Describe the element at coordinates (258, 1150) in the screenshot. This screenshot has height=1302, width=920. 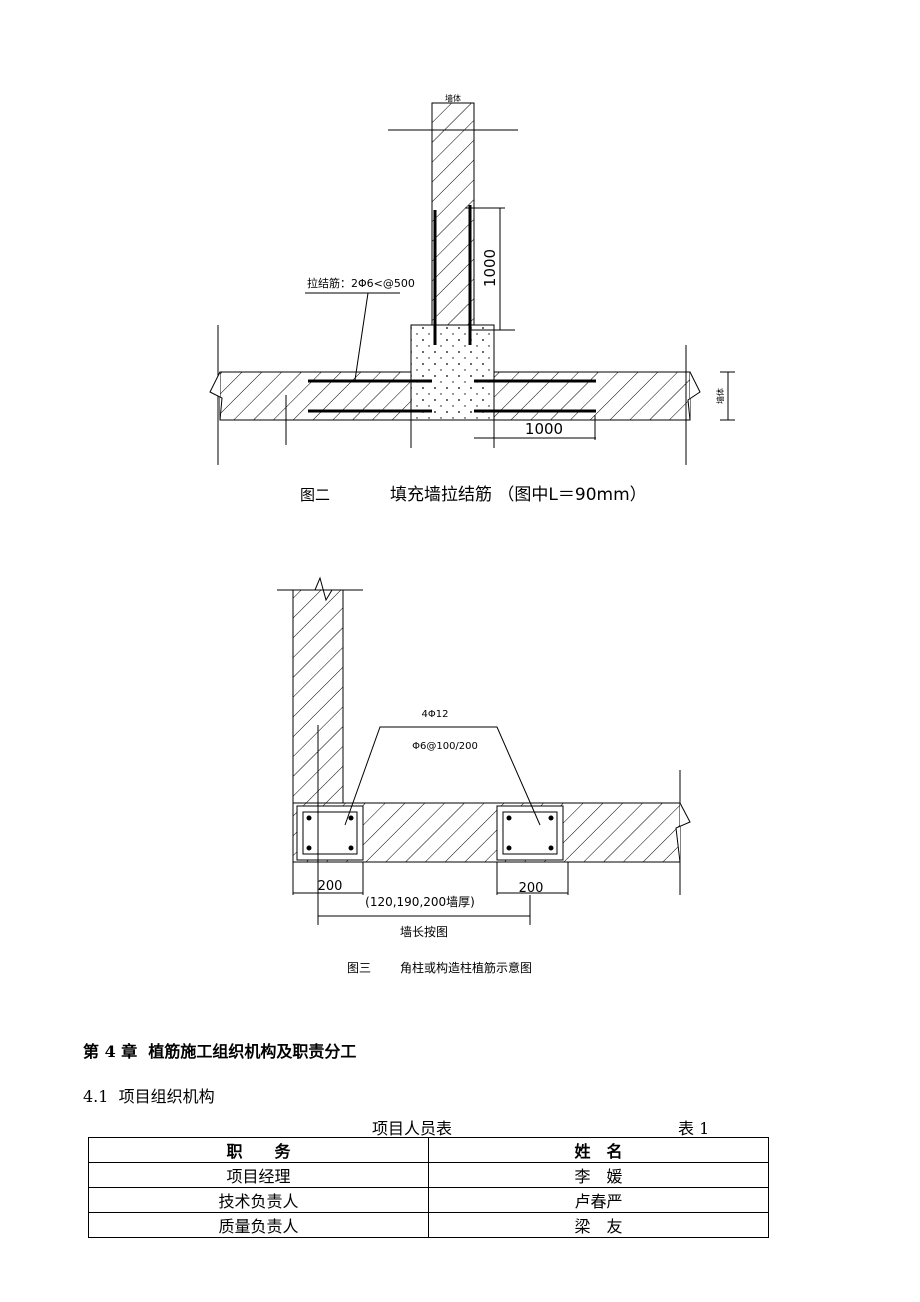
I see `header-cell: 职 务` at that location.